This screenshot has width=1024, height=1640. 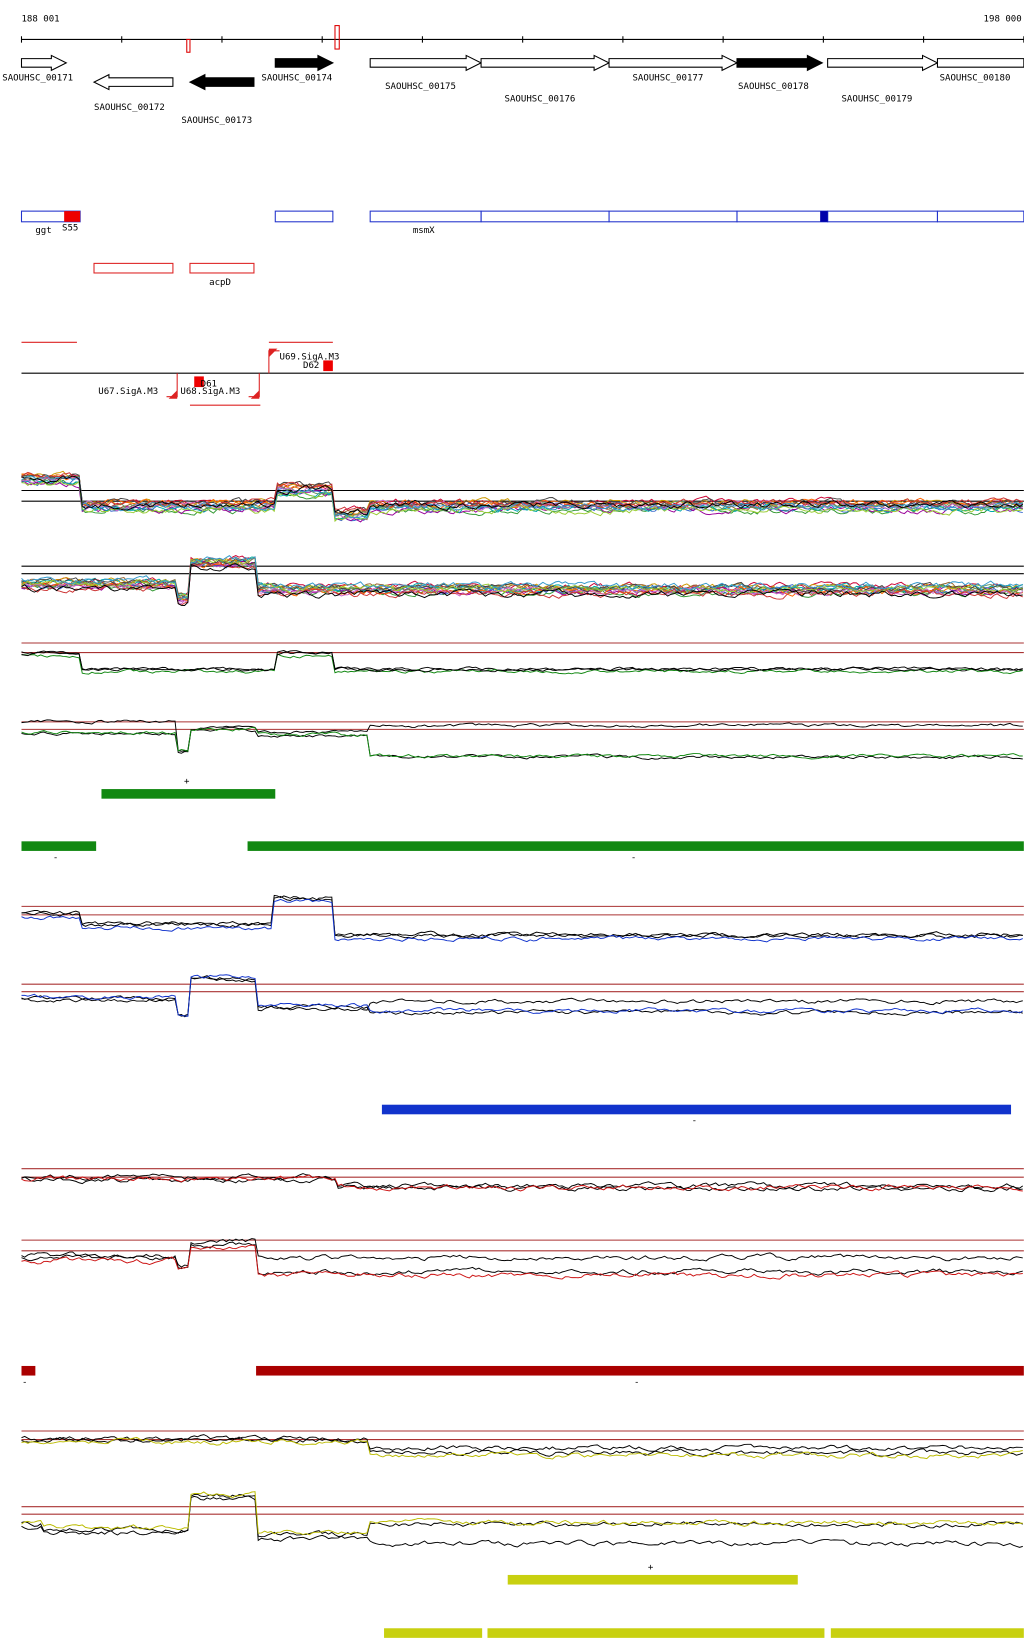 What do you see at coordinates (40, 20) in the screenshot?
I see `ruler-start: 188 001` at bounding box center [40, 20].